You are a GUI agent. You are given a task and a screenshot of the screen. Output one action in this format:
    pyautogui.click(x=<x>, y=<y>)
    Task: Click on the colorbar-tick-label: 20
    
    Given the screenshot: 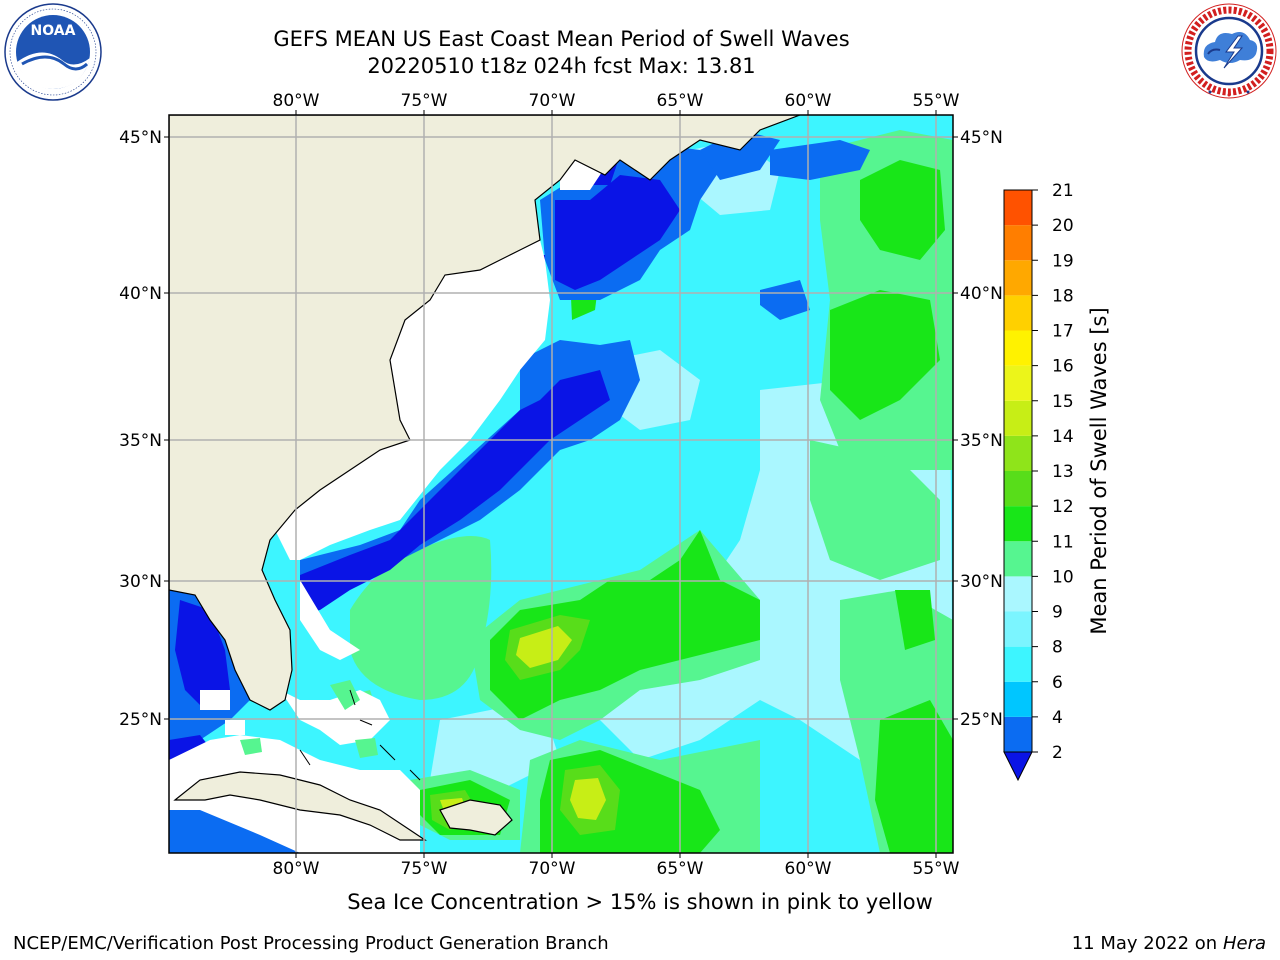 What is the action you would take?
    pyautogui.click(x=1063, y=226)
    